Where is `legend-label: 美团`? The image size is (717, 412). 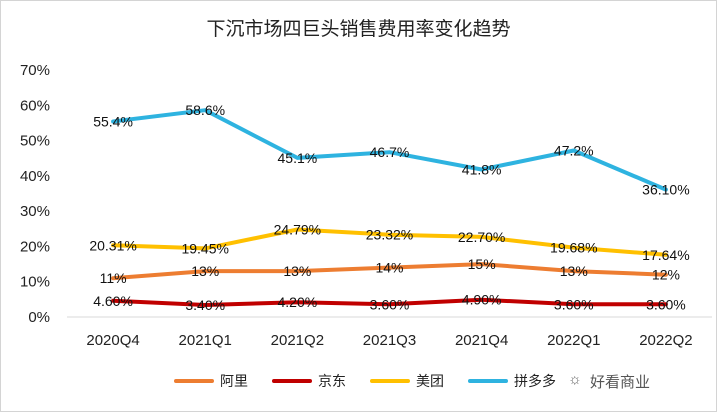
legend-label: 美团 is located at coordinates (430, 382).